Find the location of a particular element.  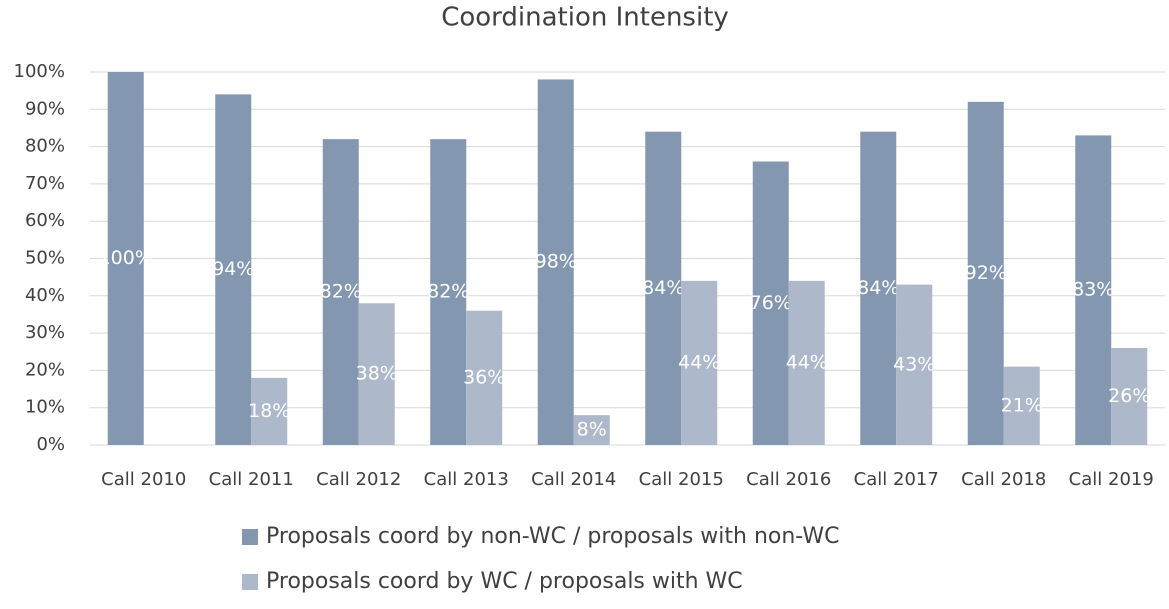

y-tick-label: 70% is located at coordinates (45, 183).